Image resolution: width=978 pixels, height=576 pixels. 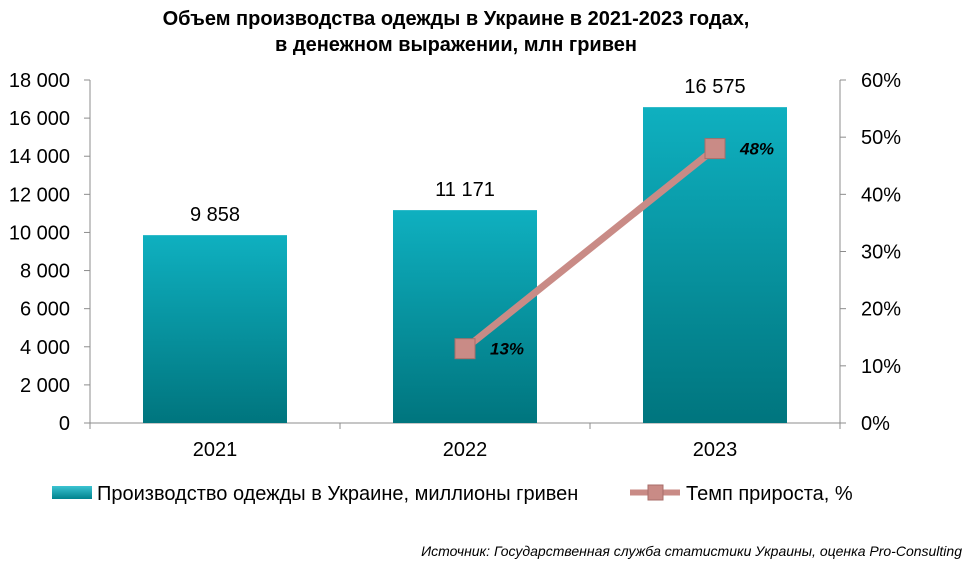 I want to click on left-tick-label: 12 000, so click(x=39, y=195).